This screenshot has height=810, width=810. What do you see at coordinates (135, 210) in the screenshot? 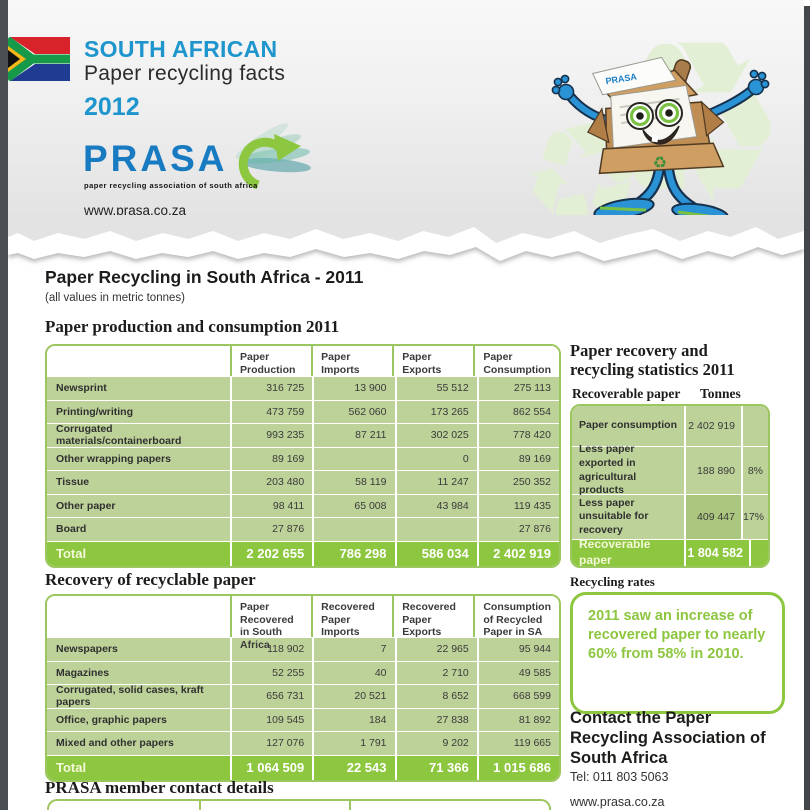
I see `header-website-link: www.prasa.co.za` at bounding box center [135, 210].